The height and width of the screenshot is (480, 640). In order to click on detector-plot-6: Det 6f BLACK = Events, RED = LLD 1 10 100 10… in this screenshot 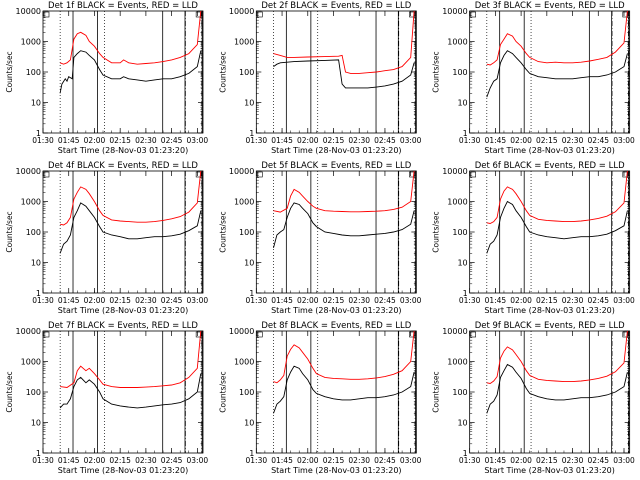, I will do `click(533, 238)`.